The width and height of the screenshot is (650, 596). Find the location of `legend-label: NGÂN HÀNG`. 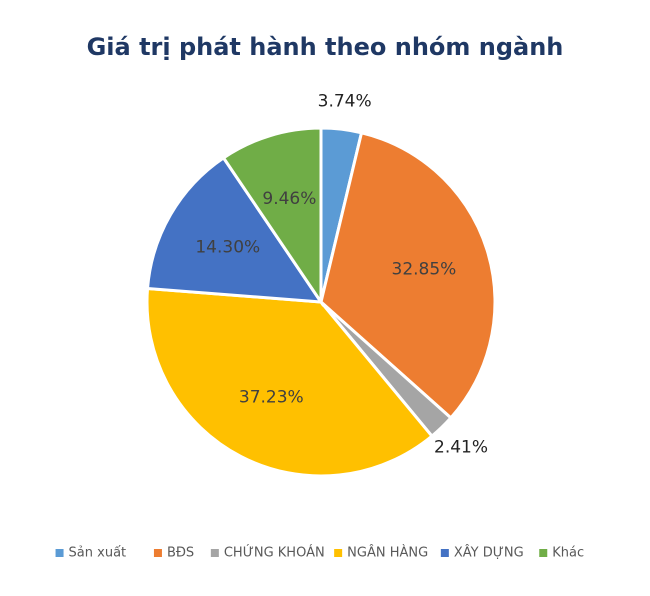

legend-label: NGÂN HÀNG is located at coordinates (387, 553).